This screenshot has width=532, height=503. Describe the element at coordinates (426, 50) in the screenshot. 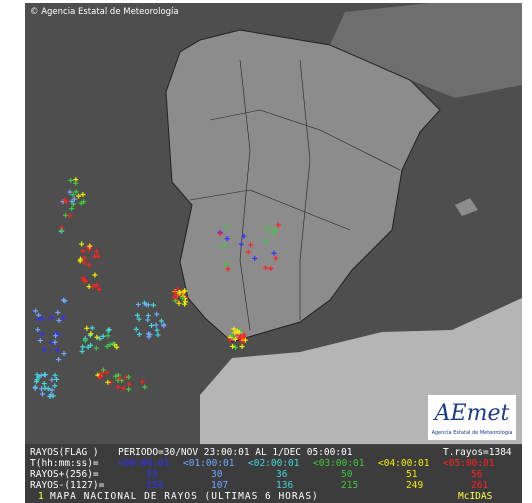

I see `france` at that location.